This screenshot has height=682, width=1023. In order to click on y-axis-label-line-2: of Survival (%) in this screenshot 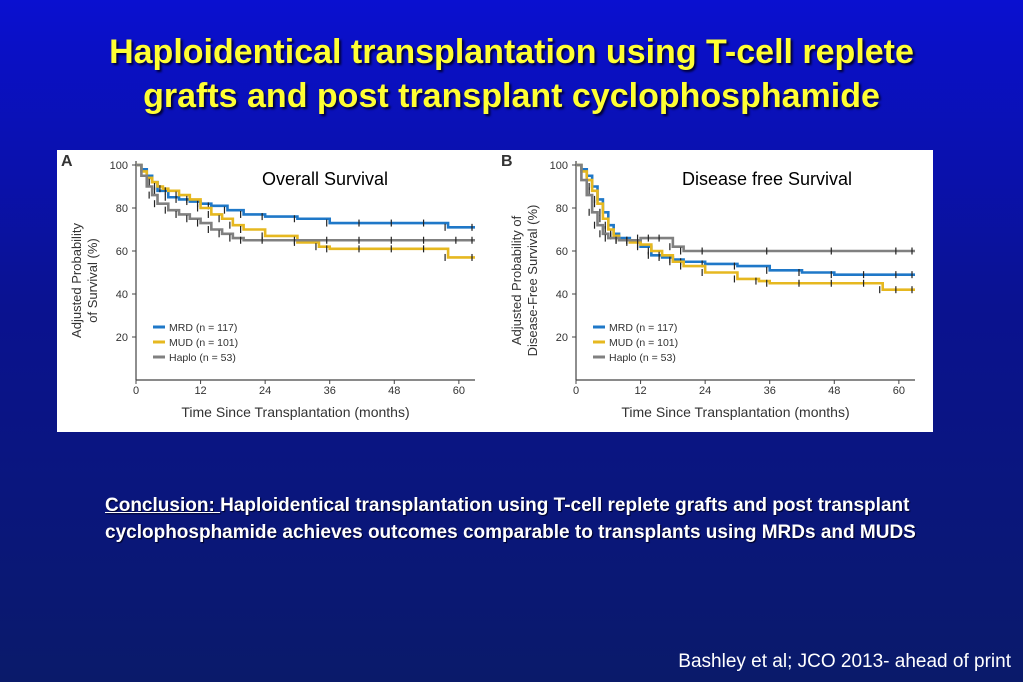, I will do `click(92, 280)`.